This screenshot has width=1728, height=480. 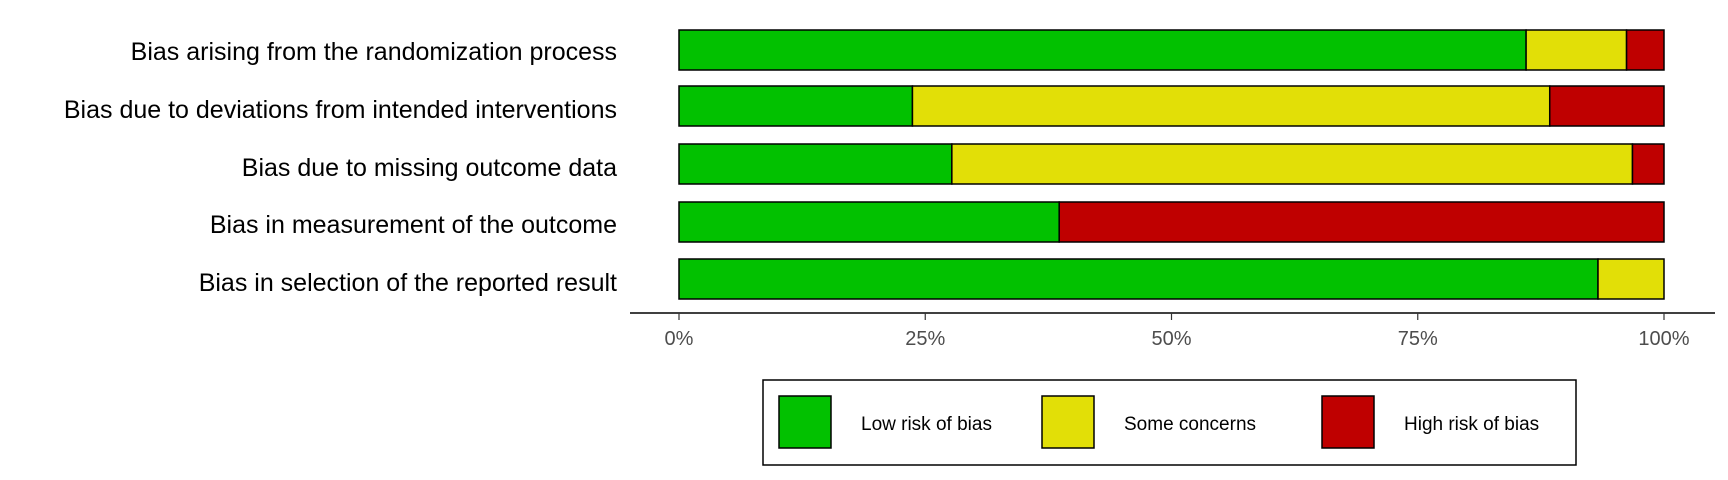 I want to click on bar-5-some-concerns, so click(x=1631, y=279).